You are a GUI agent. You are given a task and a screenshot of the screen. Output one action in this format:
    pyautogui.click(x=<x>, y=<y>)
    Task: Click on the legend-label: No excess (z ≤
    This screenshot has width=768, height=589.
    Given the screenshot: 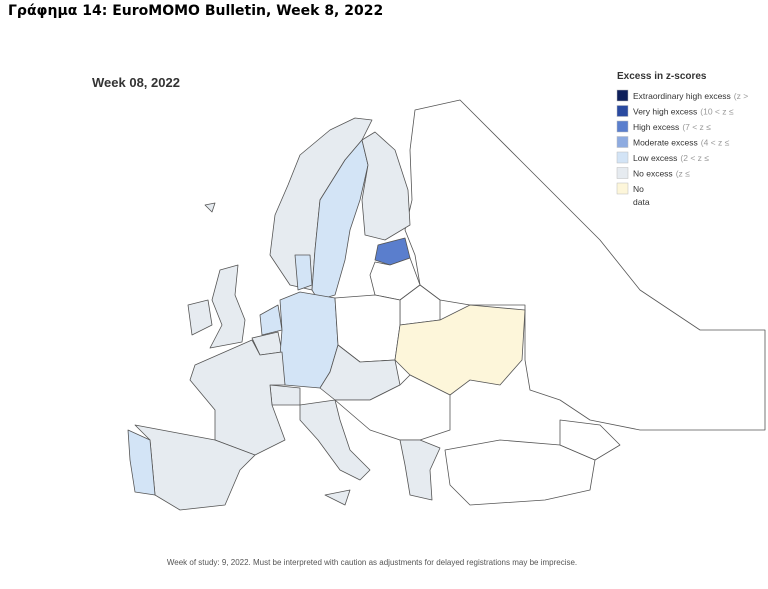 What is the action you would take?
    pyautogui.click(x=661, y=174)
    